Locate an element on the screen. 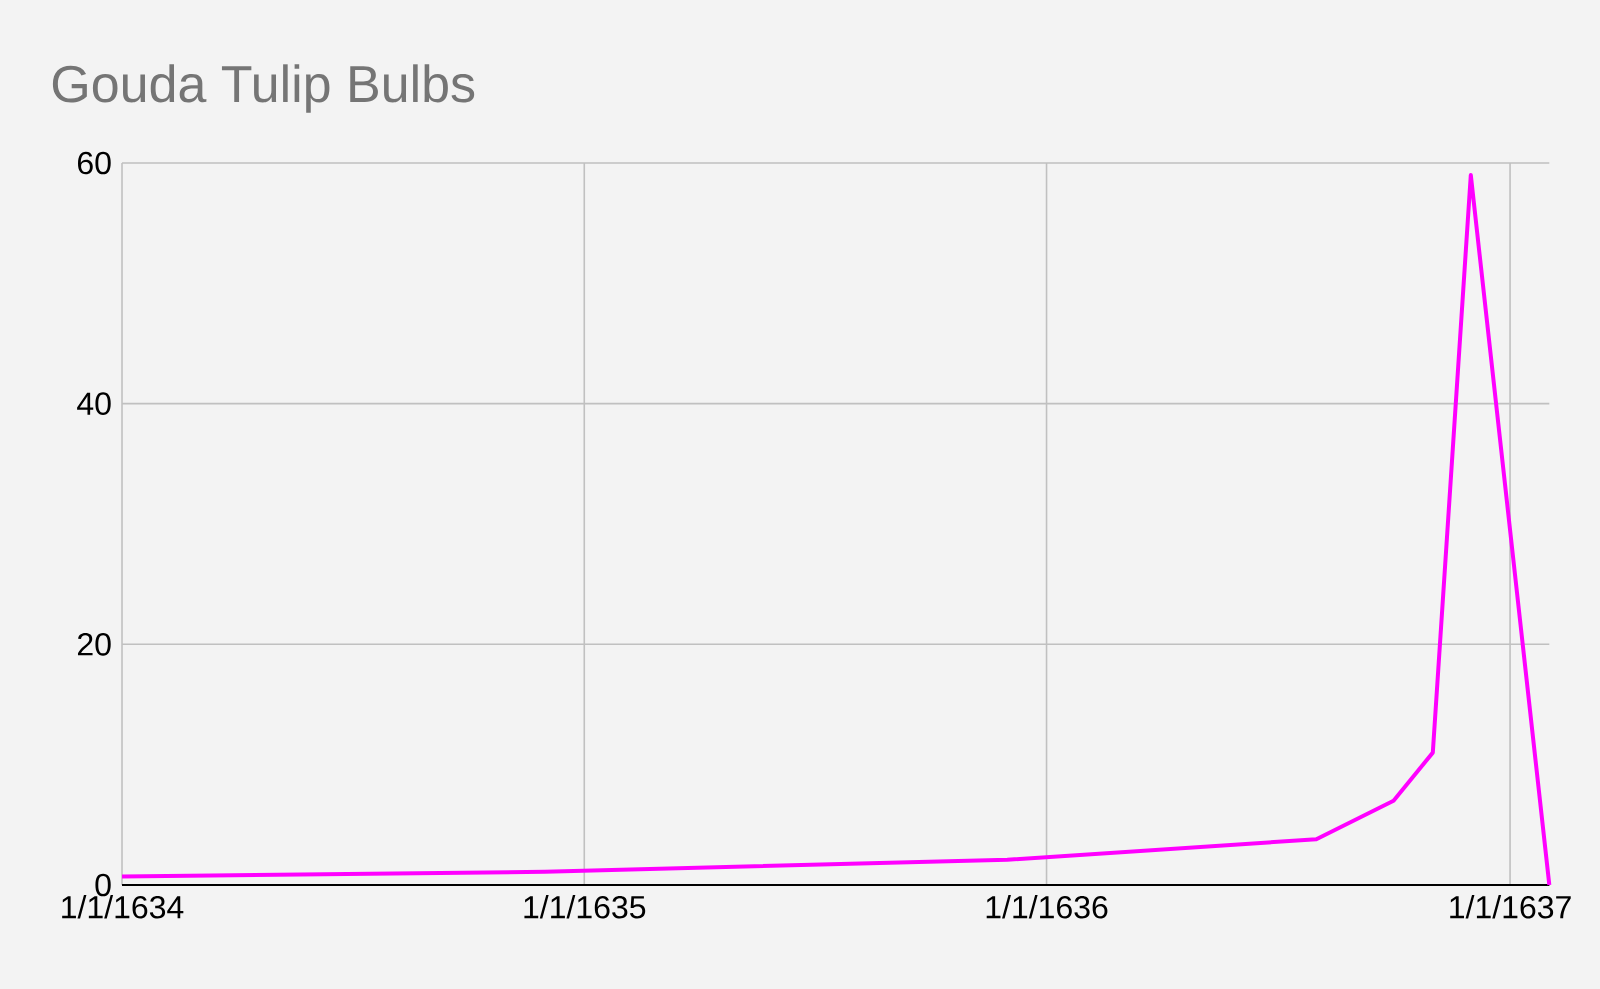 The image size is (1600, 989). y-tick-label: 40 is located at coordinates (94, 403).